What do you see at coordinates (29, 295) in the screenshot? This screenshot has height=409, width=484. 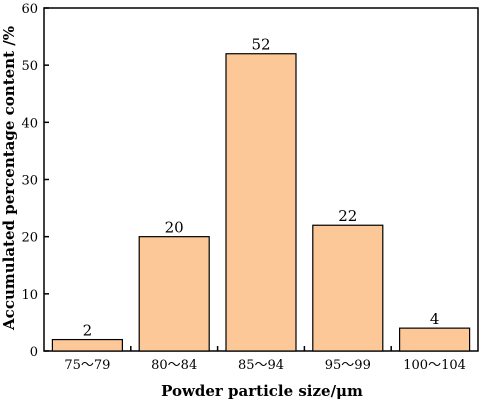 I see `y-tick-label: 10` at bounding box center [29, 295].